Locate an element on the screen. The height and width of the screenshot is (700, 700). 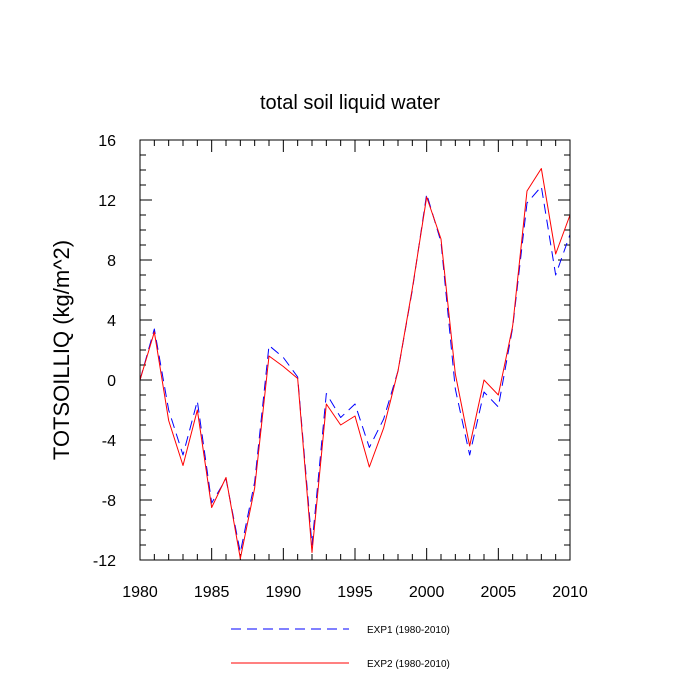
y-tick-label: 4 is located at coordinates (111, 321).